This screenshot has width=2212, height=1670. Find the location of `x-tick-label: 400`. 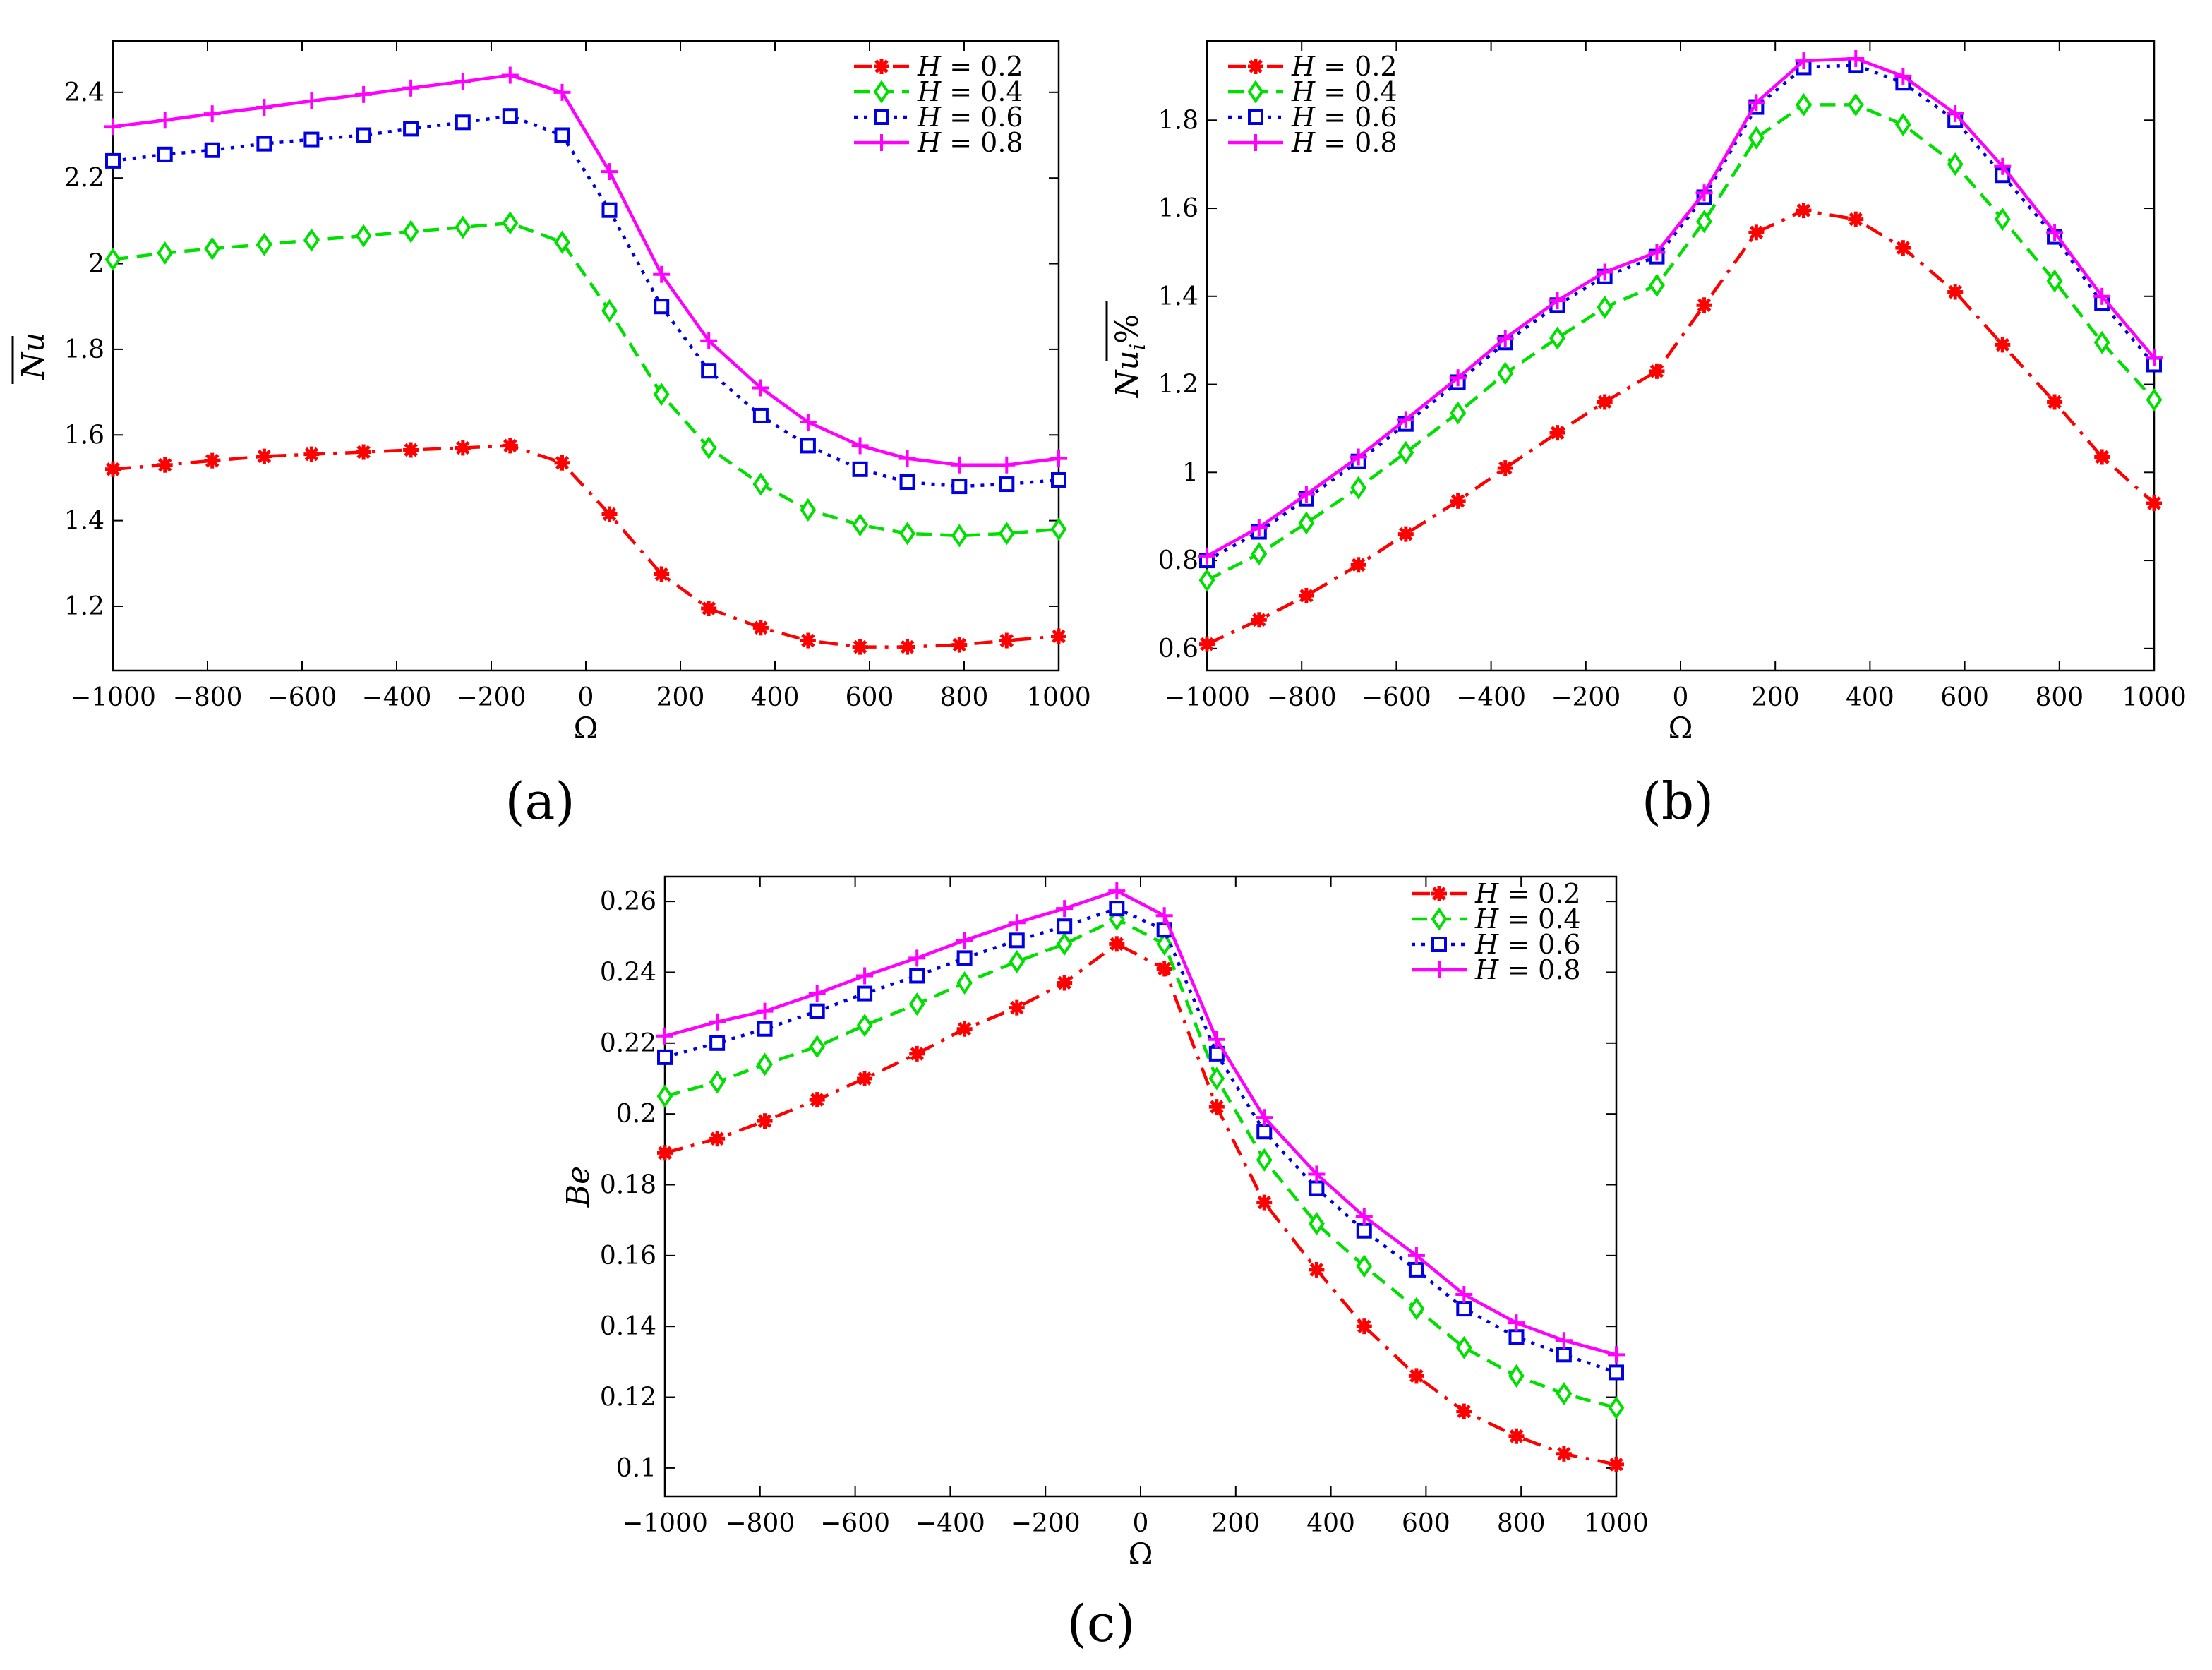

x-tick-label: 400 is located at coordinates (1870, 697).